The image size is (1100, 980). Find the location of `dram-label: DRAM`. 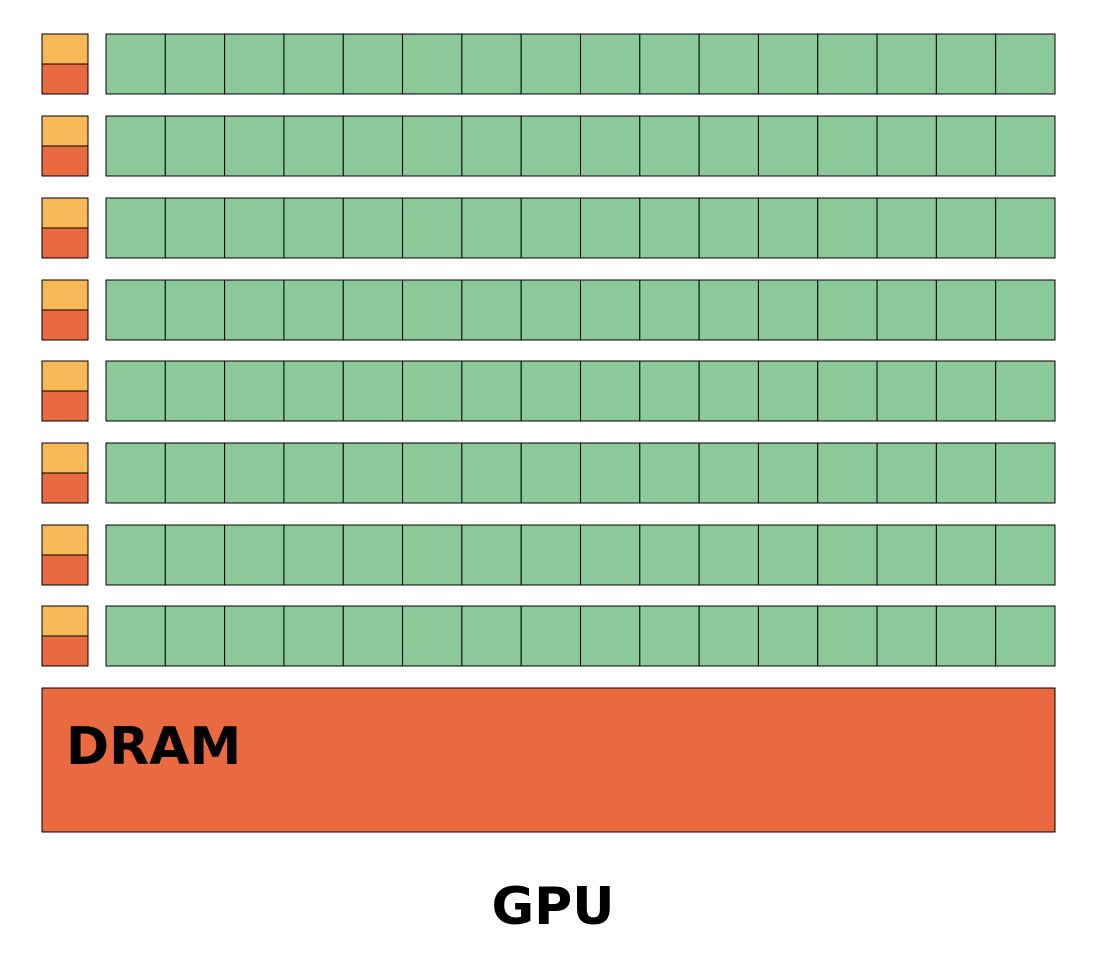

dram-label: DRAM is located at coordinates (153, 747).